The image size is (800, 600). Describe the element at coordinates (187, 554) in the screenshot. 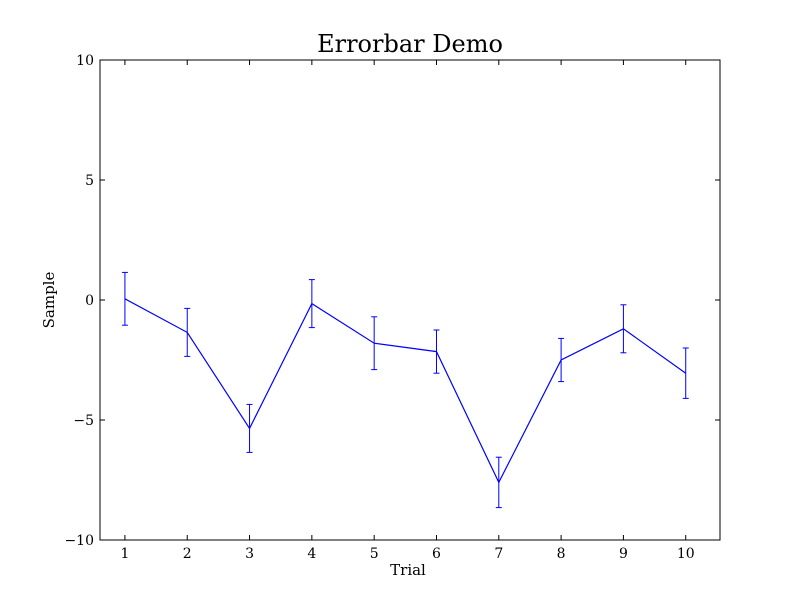

I see `x-tick-label: 2` at that location.